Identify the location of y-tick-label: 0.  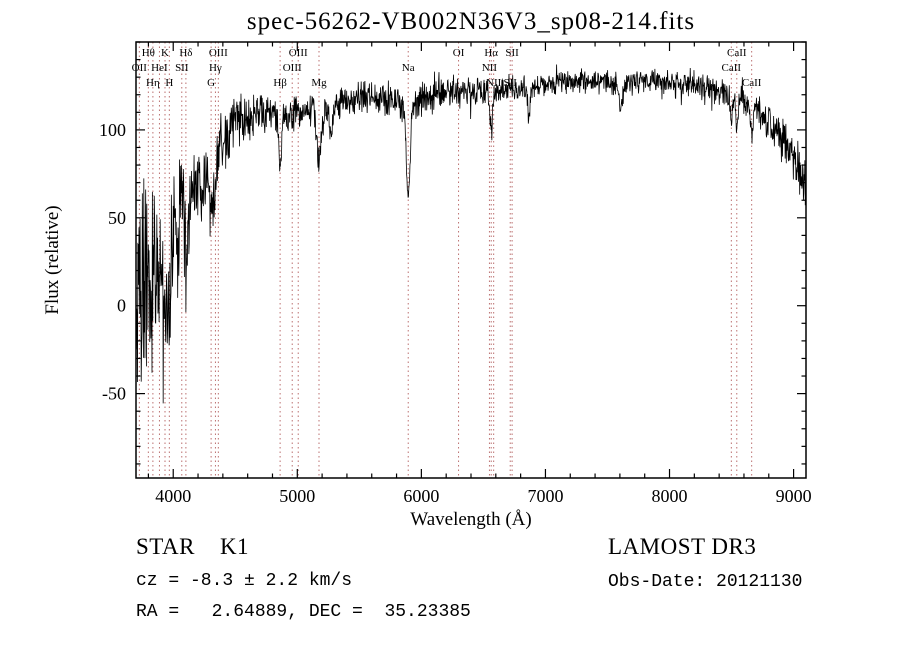
(121, 306).